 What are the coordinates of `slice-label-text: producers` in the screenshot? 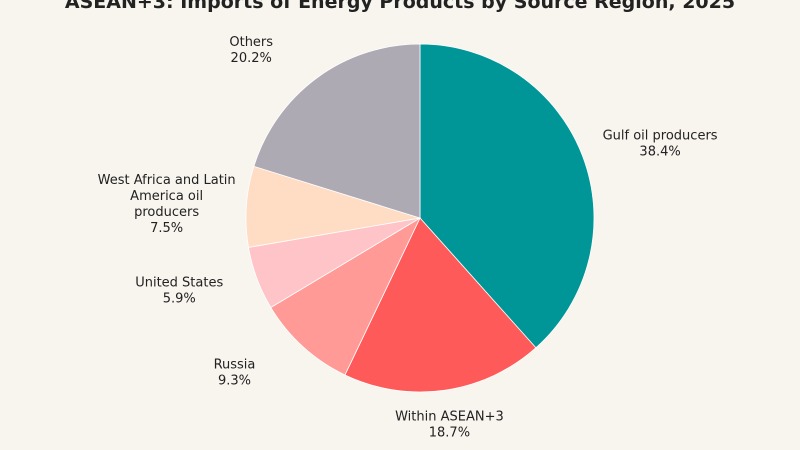 It's located at (166, 212).